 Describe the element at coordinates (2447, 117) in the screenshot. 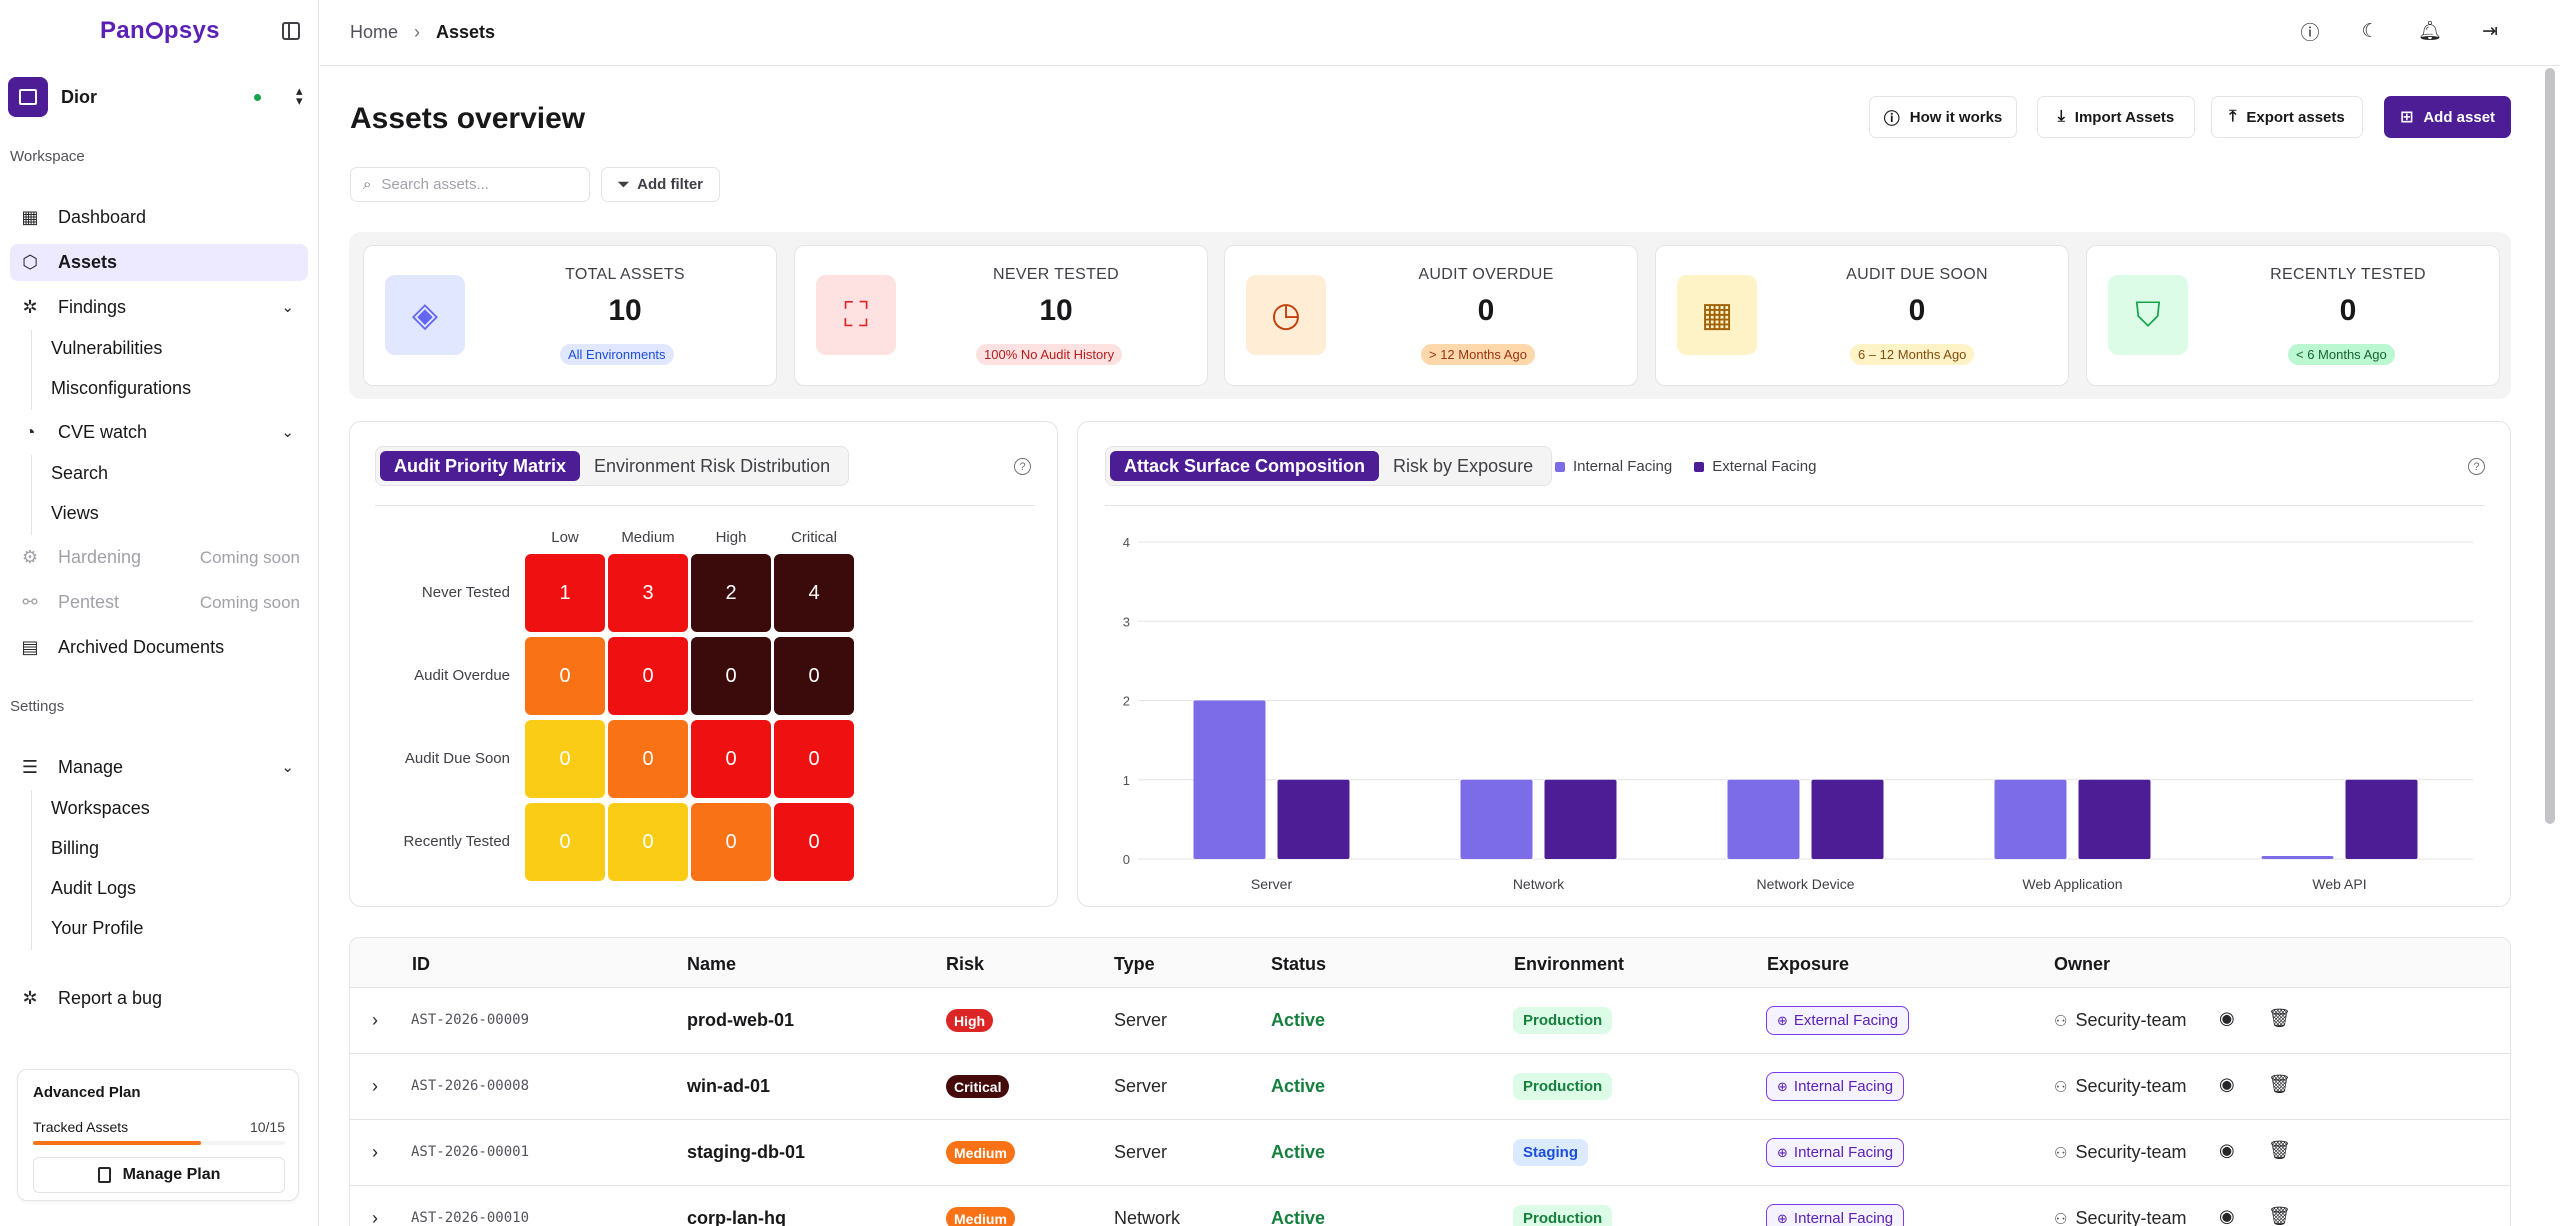

I see `add-asset-button: ⊞ Add asset` at that location.